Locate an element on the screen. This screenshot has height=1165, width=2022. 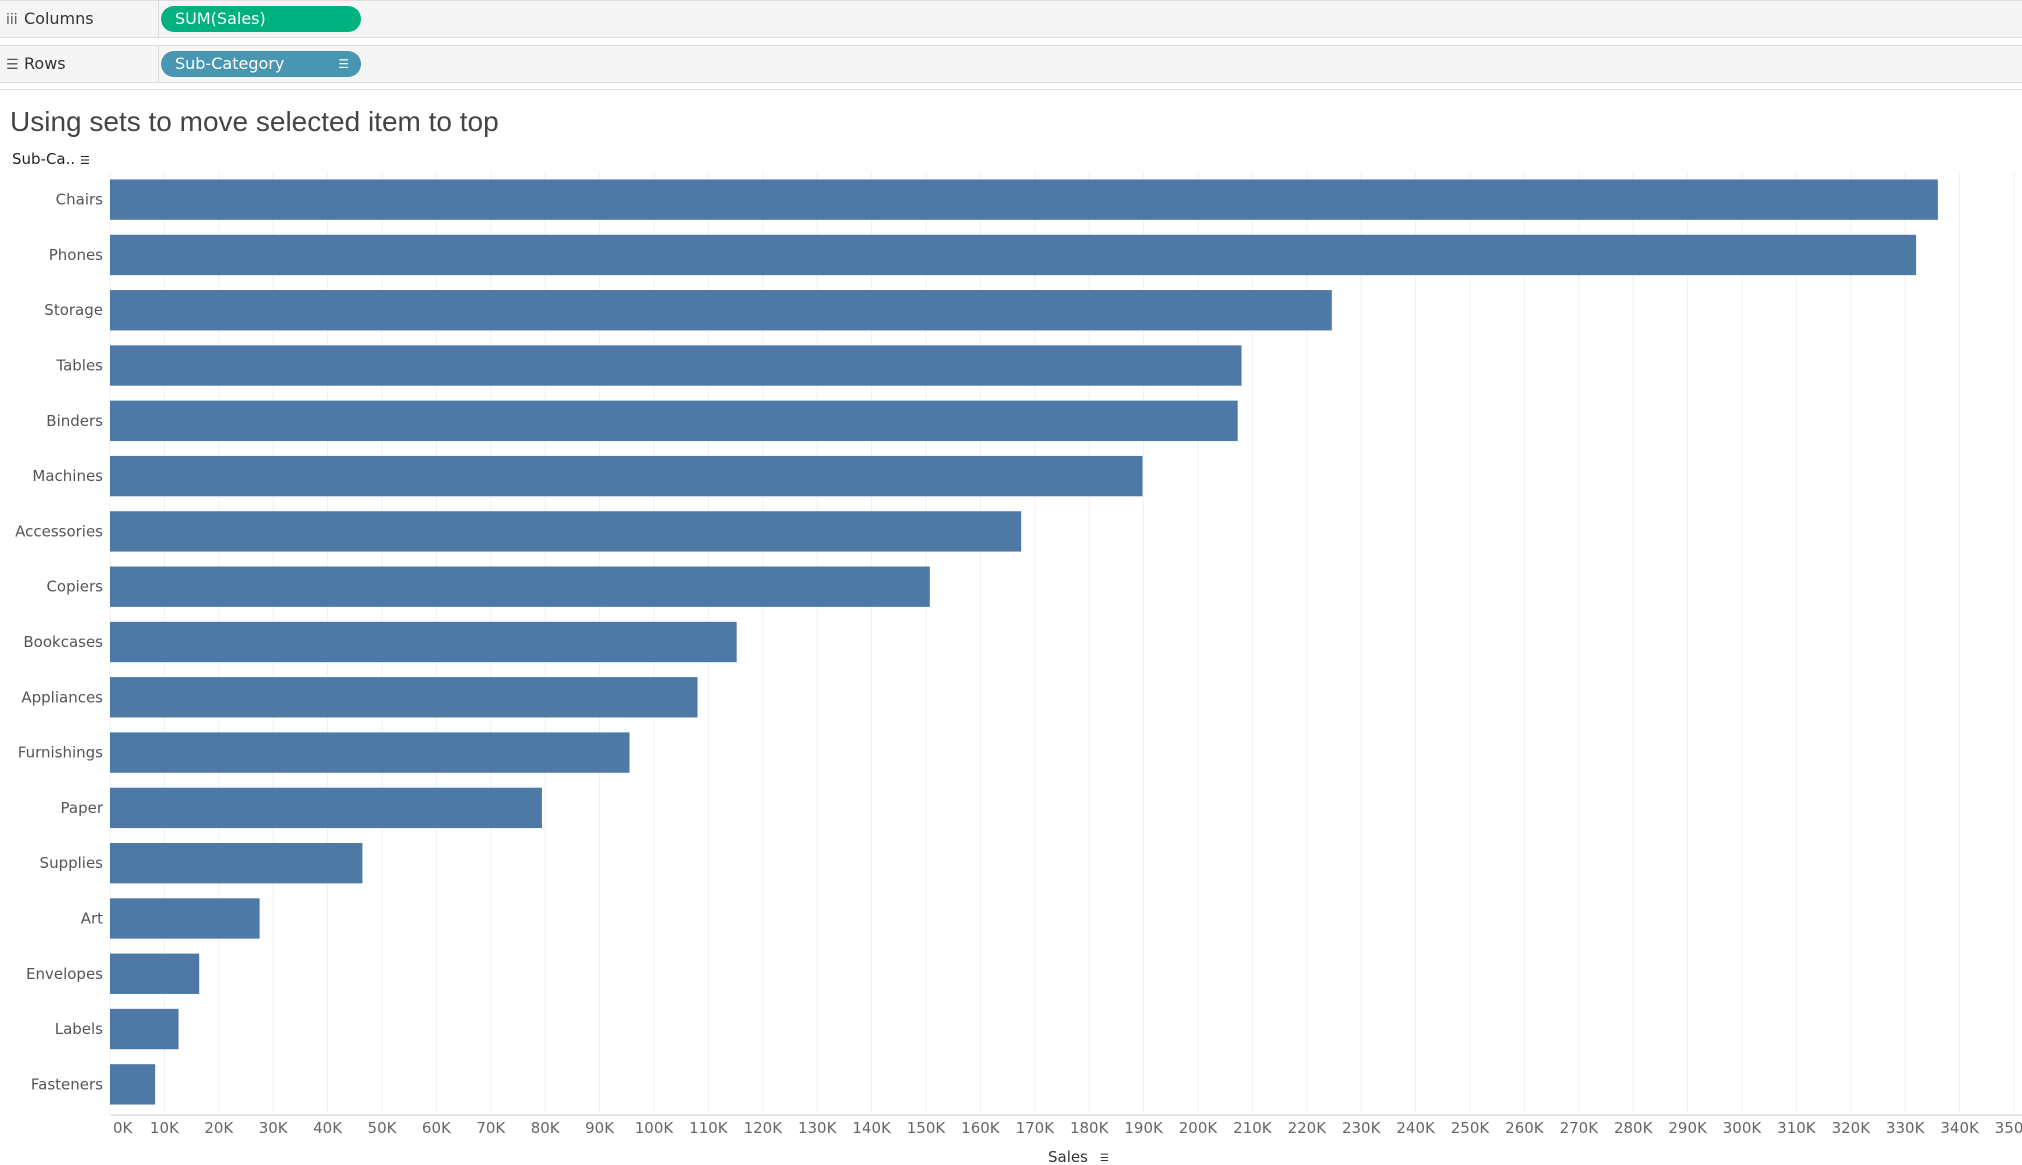
category-label: Copiers is located at coordinates (74, 587).